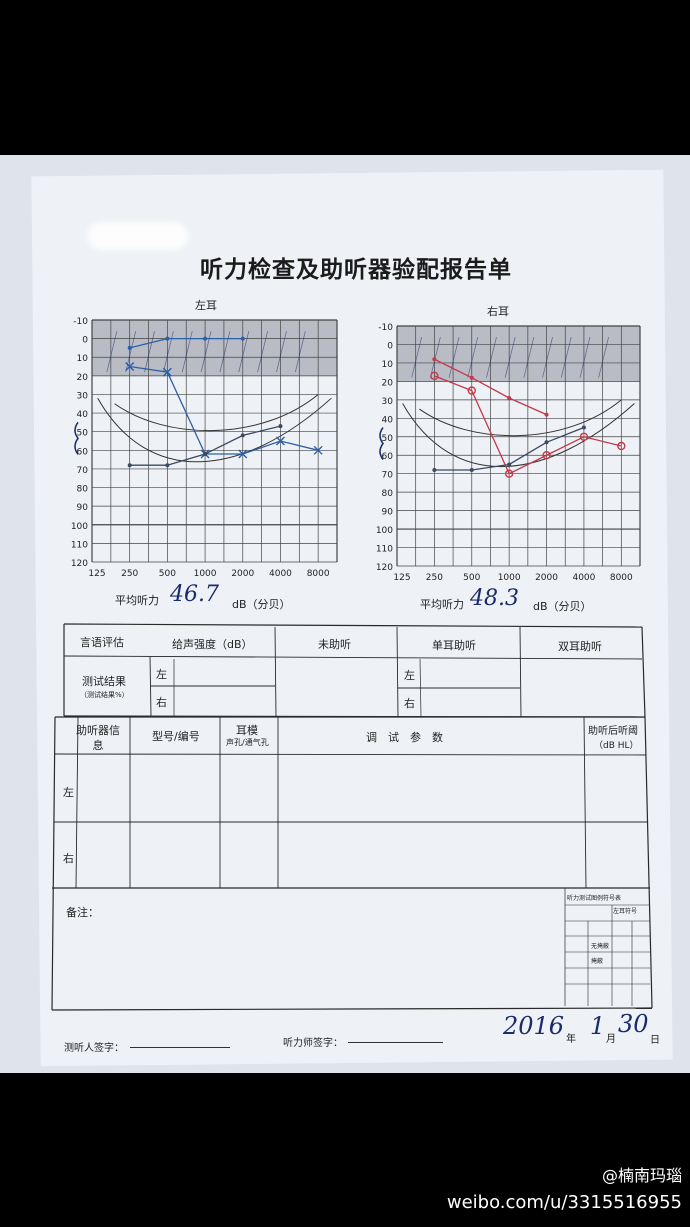 The height and width of the screenshot is (1227, 690). I want to click on speech-right-mono: 右, so click(409, 703).